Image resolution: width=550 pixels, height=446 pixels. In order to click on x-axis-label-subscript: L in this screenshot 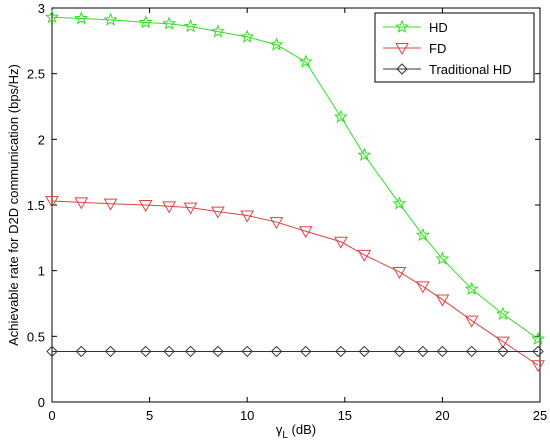, I will do `click(285, 435)`.